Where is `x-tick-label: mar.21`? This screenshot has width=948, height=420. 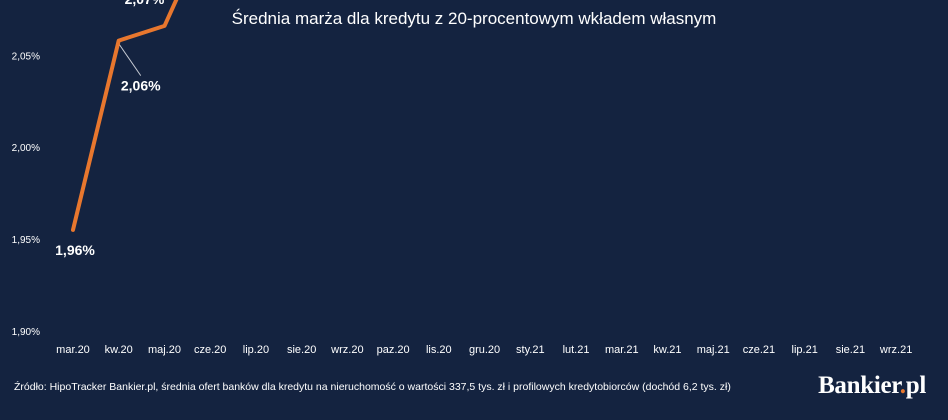
x-tick-label: mar.21 is located at coordinates (622, 350).